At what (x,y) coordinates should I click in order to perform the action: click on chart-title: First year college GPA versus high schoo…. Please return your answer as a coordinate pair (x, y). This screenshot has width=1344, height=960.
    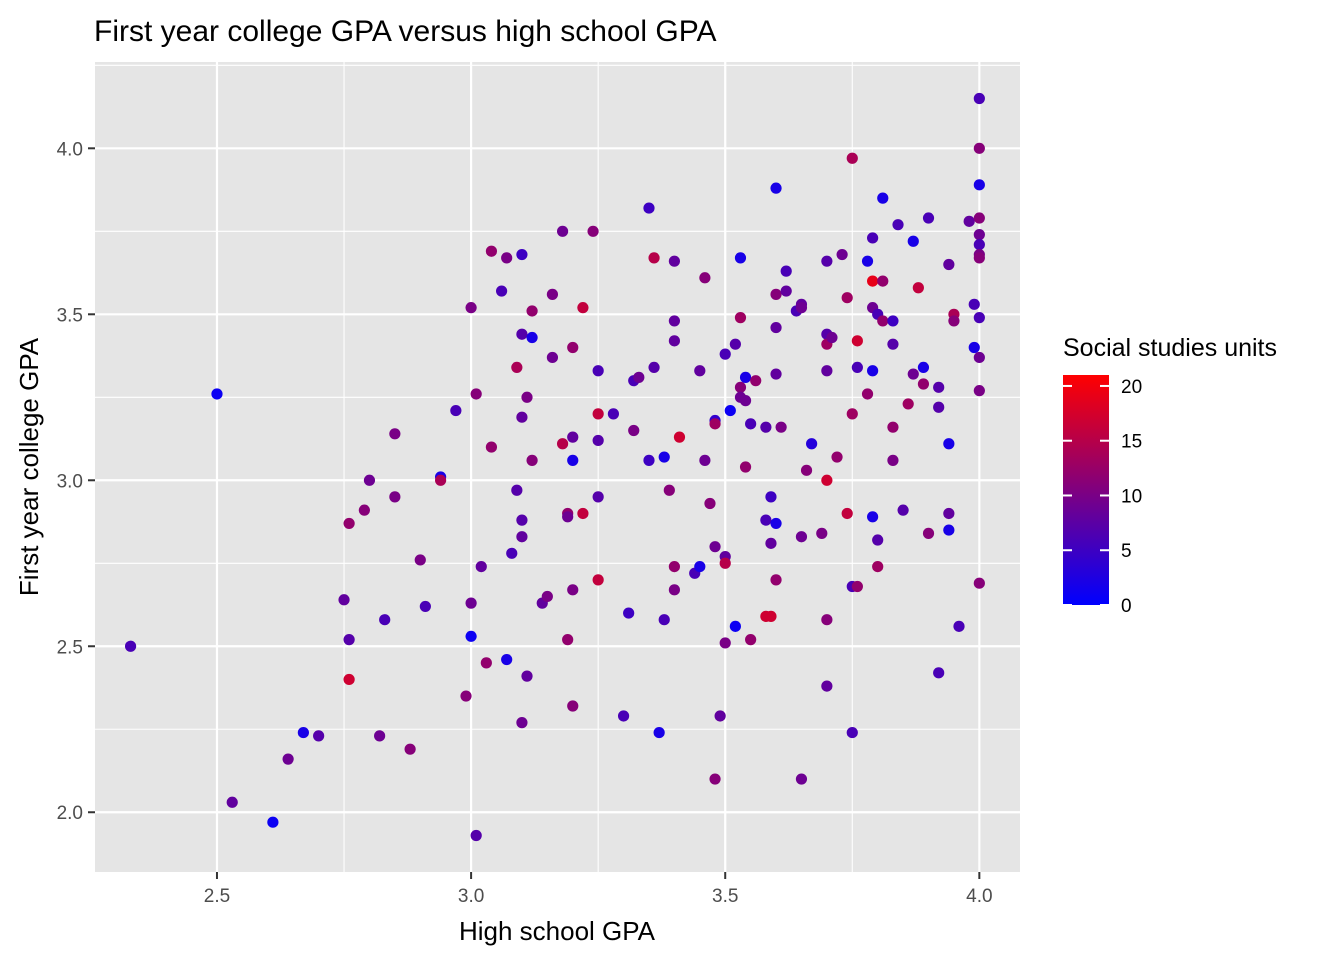
    Looking at the image, I should click on (405, 31).